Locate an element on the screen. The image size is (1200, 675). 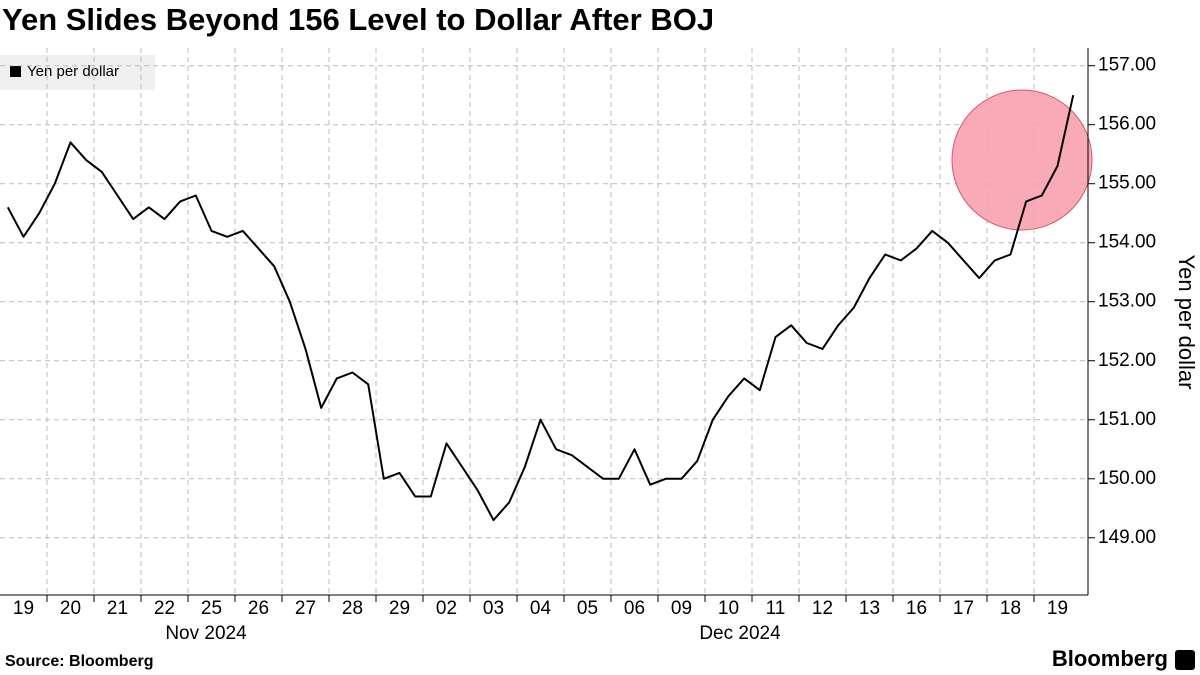
x-tick-label: 04 is located at coordinates (541, 608).